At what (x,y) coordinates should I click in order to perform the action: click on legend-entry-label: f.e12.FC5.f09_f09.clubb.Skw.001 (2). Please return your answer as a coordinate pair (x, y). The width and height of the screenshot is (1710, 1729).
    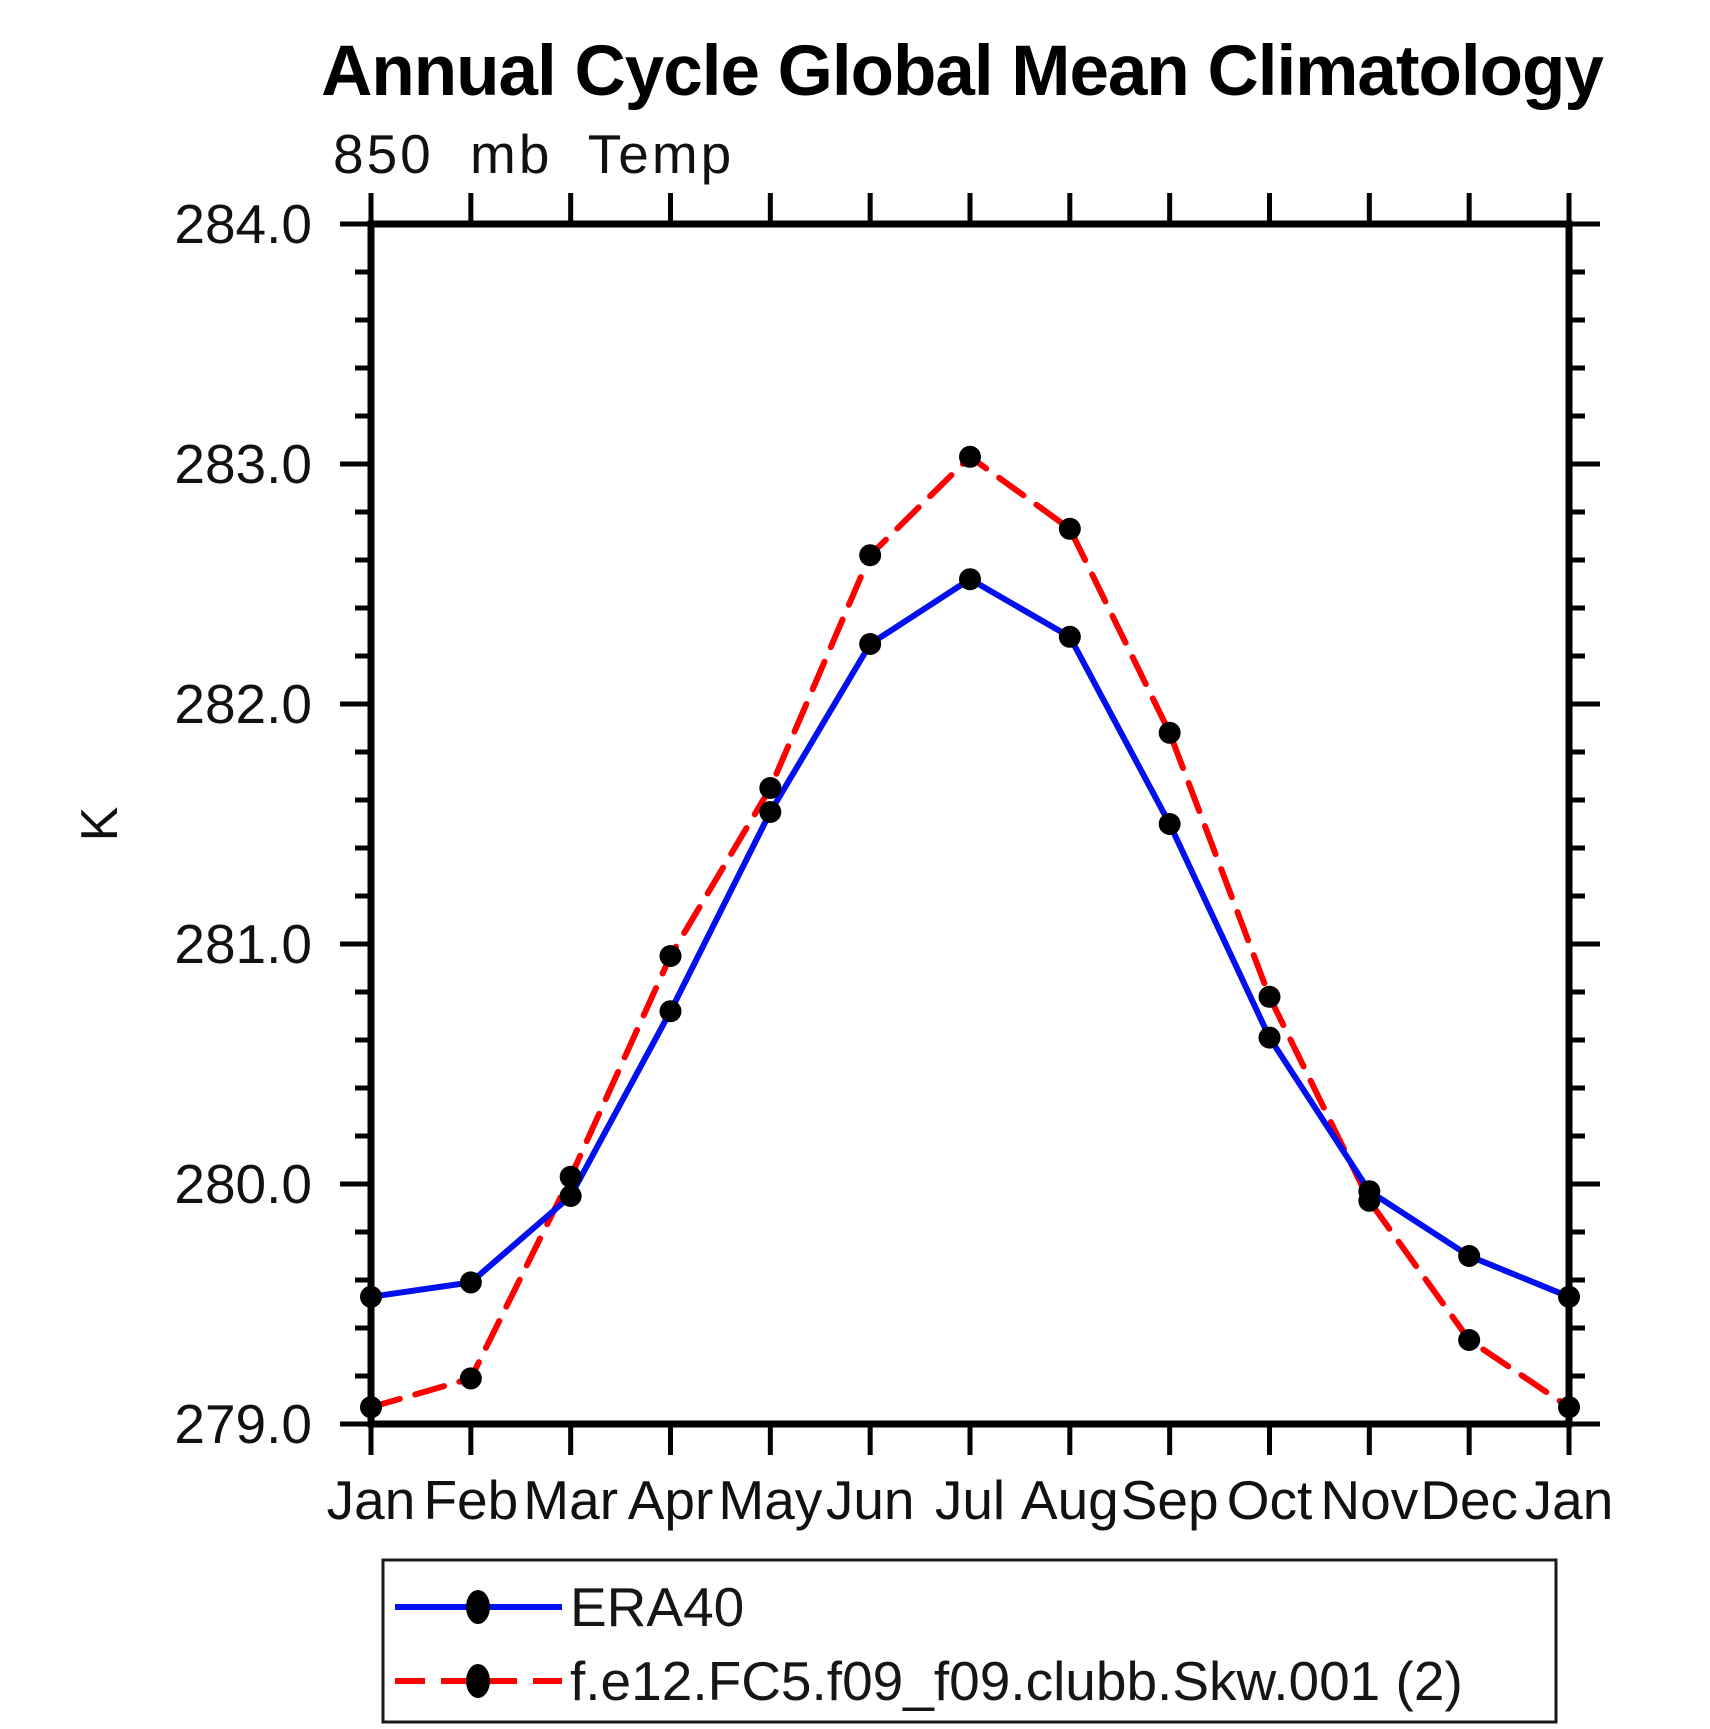
    Looking at the image, I should click on (1016, 1681).